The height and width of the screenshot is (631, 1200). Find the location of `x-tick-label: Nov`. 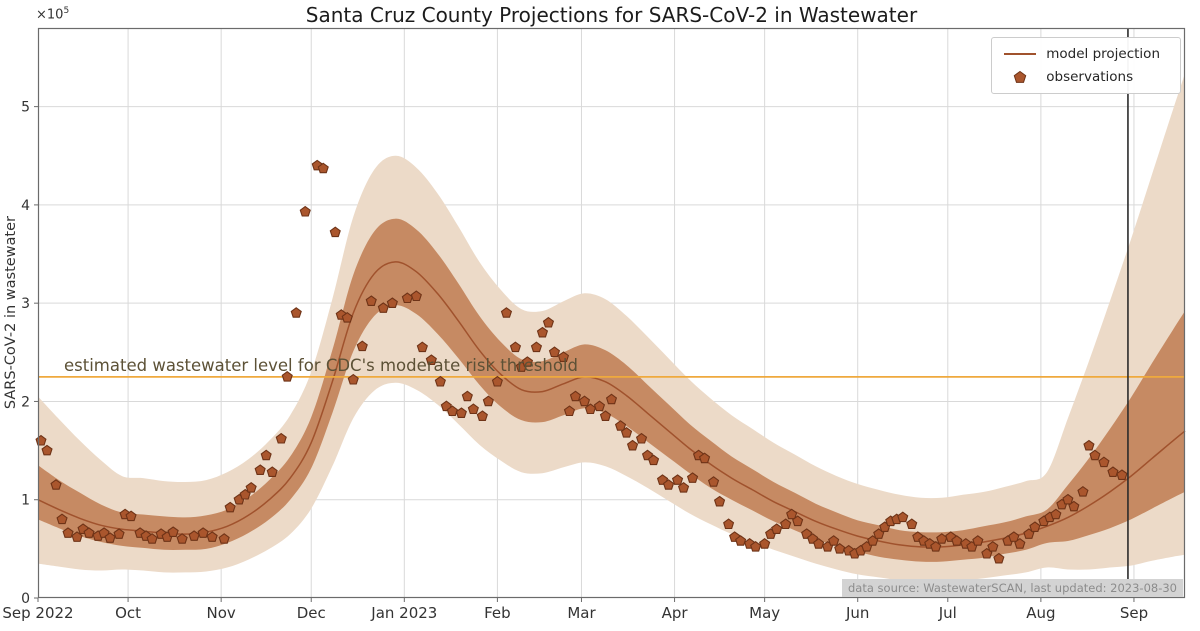

x-tick-label: Nov is located at coordinates (221, 613).